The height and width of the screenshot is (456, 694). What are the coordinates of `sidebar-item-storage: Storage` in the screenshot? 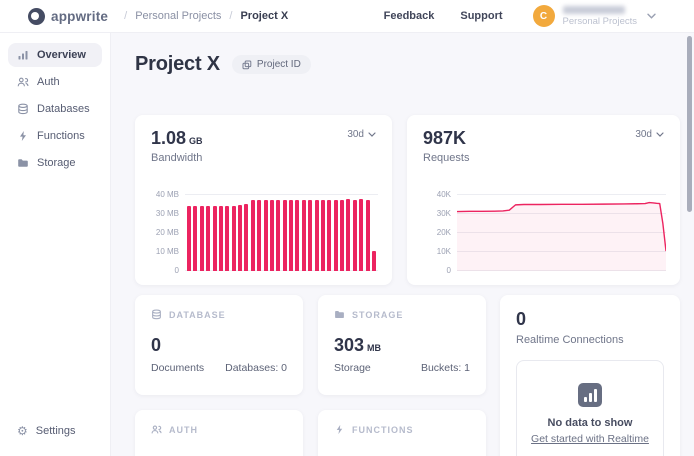 It's located at (55, 163).